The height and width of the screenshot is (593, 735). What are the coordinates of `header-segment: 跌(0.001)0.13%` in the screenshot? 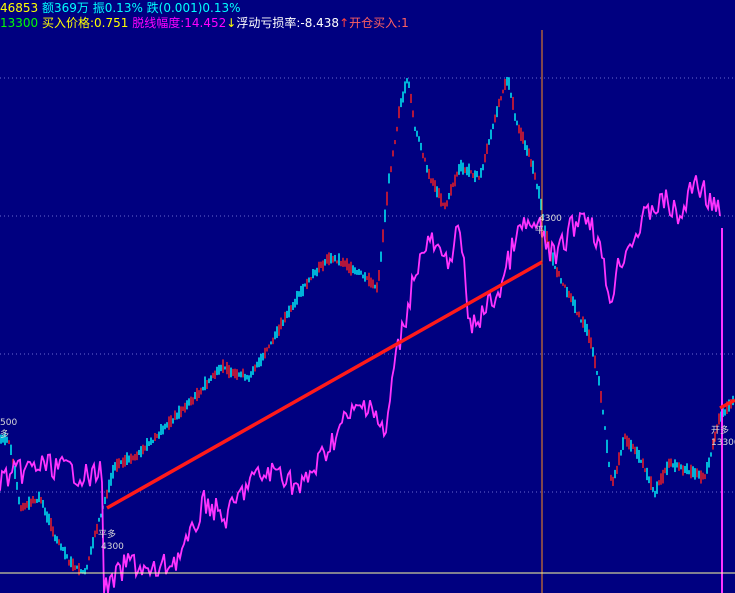 It's located at (191, 8).